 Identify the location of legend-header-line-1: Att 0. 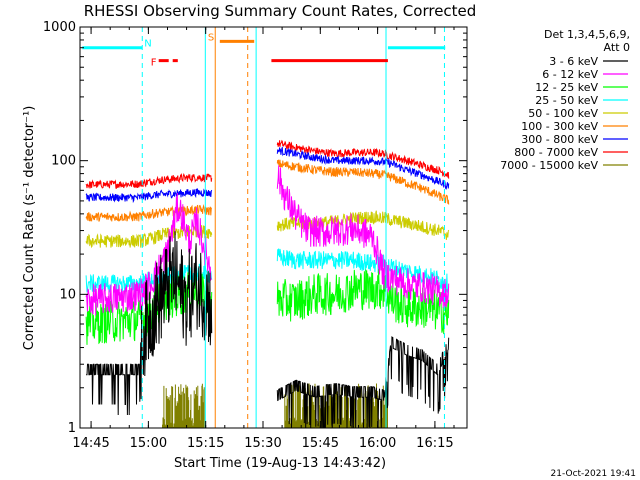
(617, 47).